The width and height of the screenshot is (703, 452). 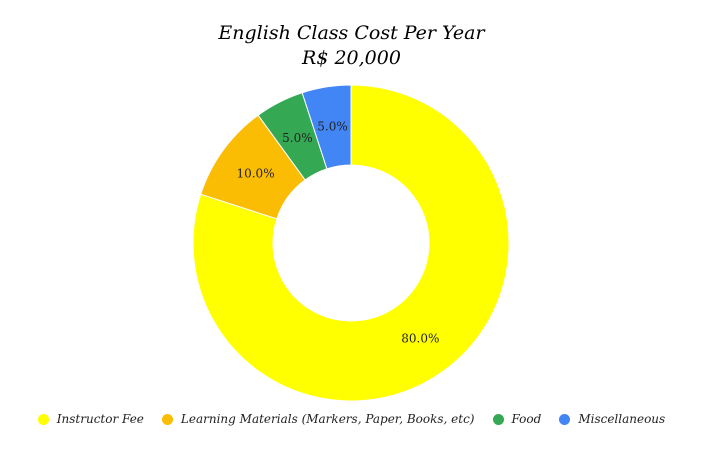 What do you see at coordinates (420, 338) in the screenshot?
I see `data-label-instructor-fee: 80.0%` at bounding box center [420, 338].